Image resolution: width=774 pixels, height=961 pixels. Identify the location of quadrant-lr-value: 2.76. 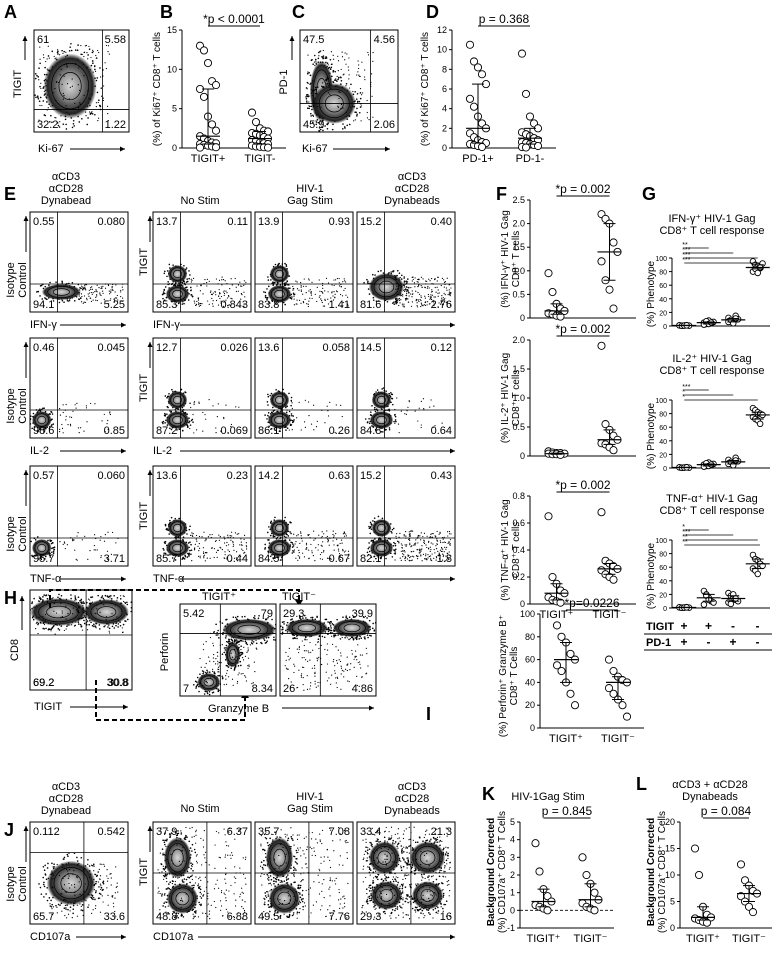
(441, 305).